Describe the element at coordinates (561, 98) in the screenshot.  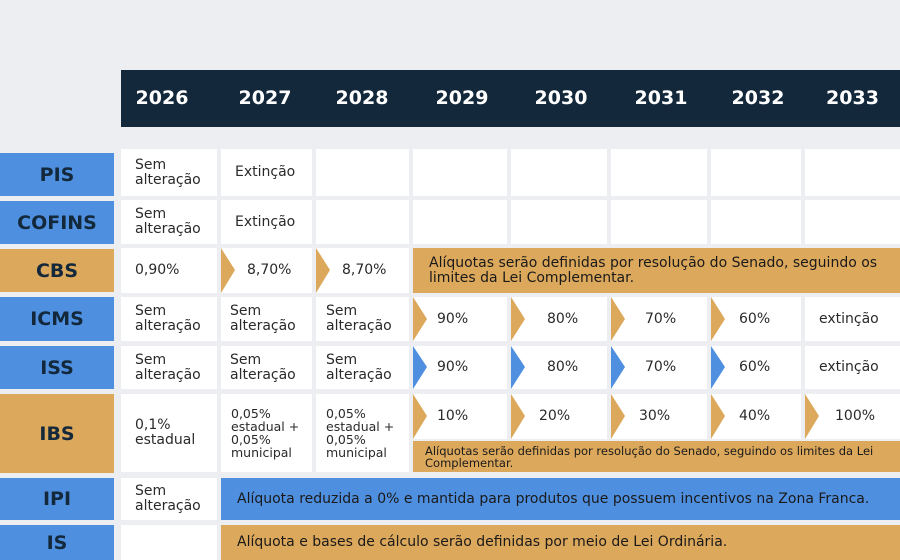
I see `year-2030: 2030` at that location.